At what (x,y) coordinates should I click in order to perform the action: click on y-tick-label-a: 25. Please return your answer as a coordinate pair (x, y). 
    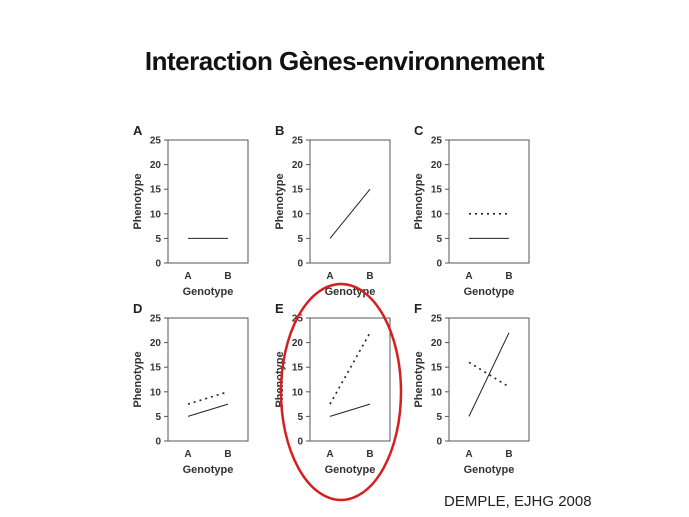
    Looking at the image, I should click on (156, 141).